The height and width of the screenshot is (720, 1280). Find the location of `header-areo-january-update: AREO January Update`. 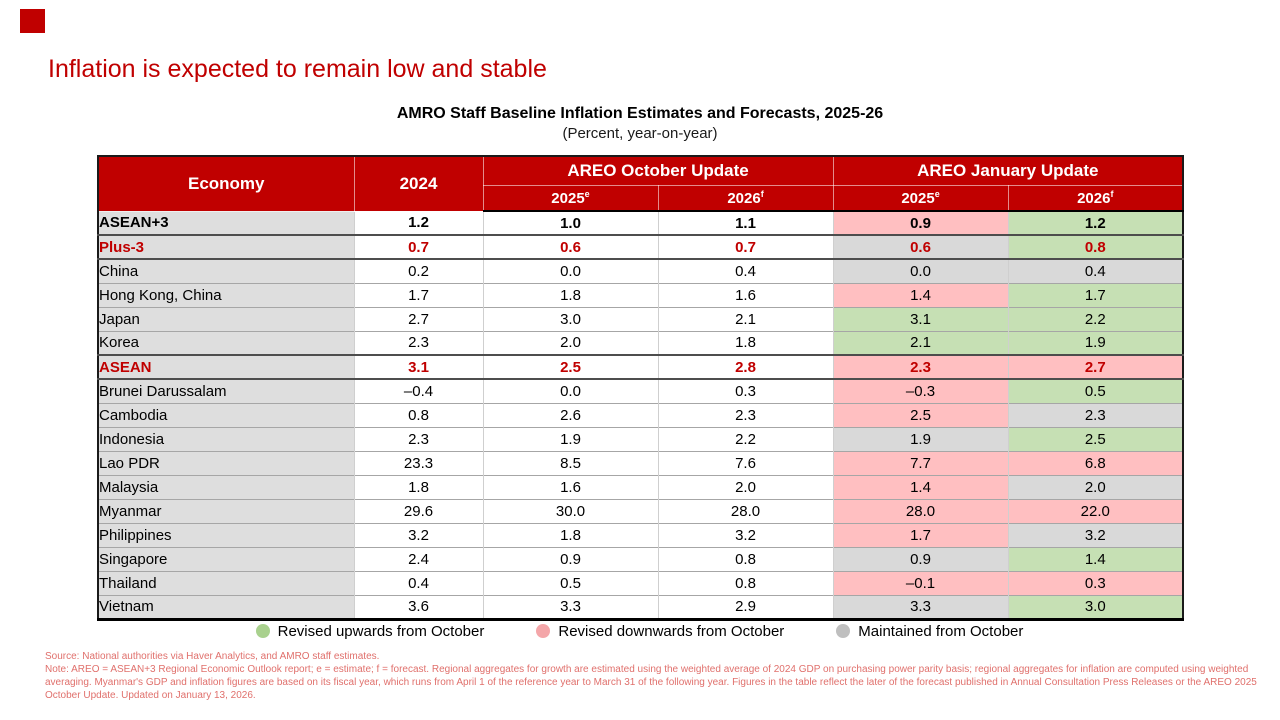

header-areo-january-update: AREO January Update is located at coordinates (1008, 170).